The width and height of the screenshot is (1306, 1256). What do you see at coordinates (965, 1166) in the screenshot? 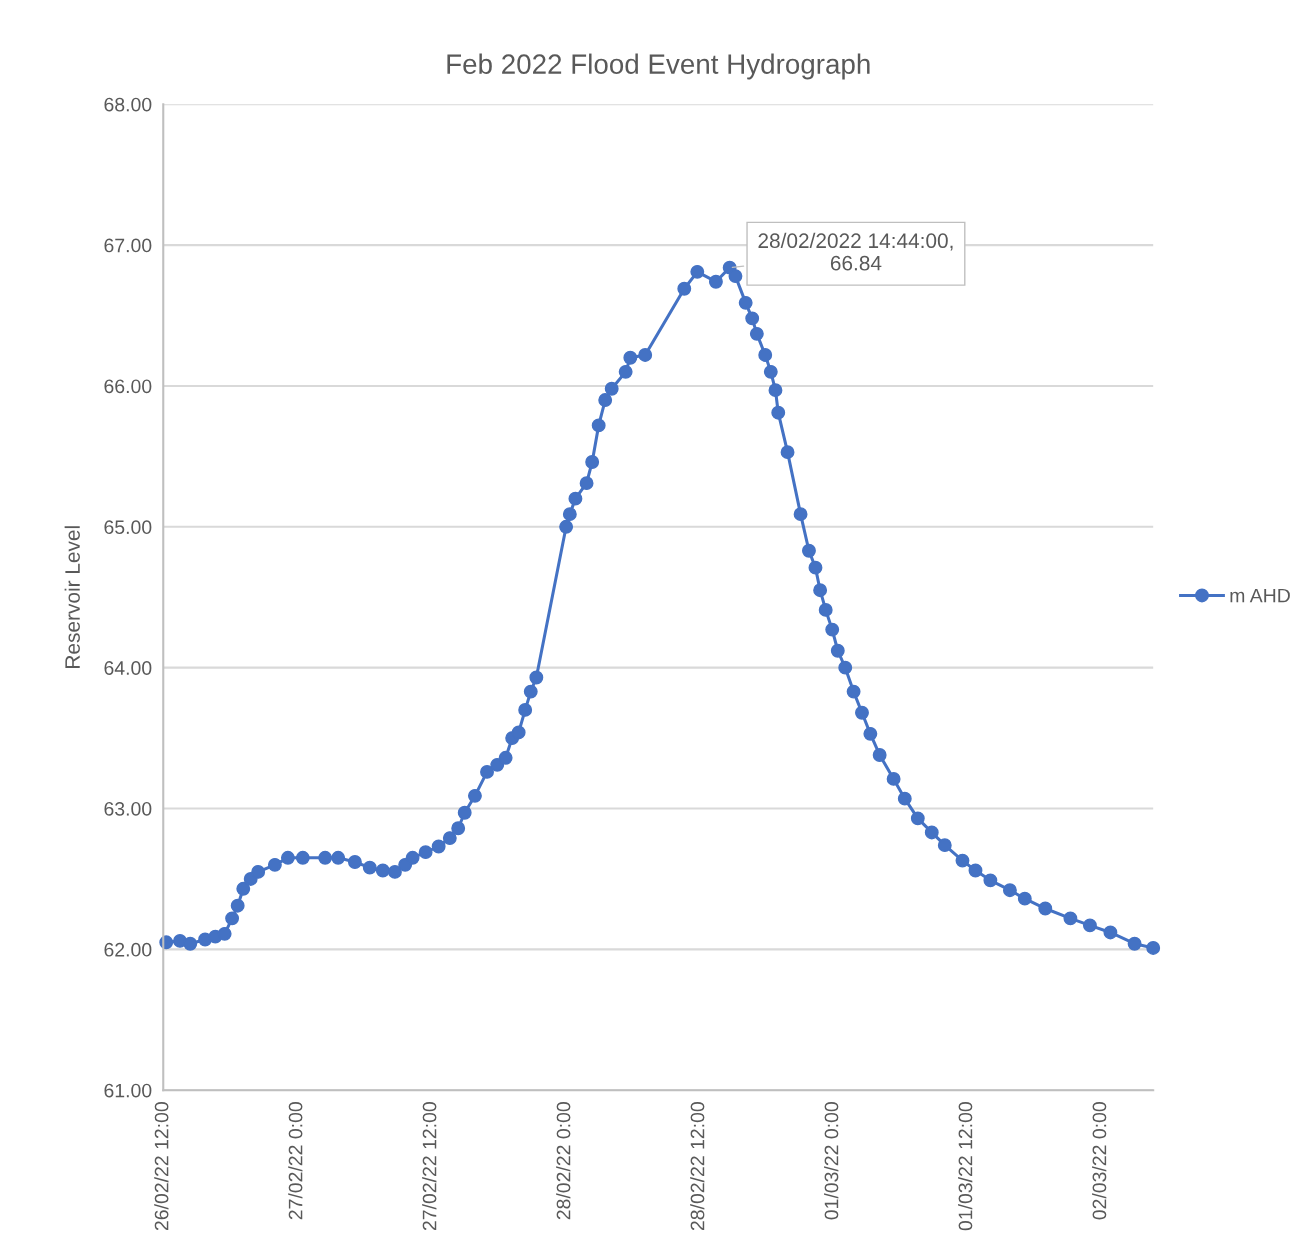
I see `x-tick-label: 01/03/22 12:00` at bounding box center [965, 1166].